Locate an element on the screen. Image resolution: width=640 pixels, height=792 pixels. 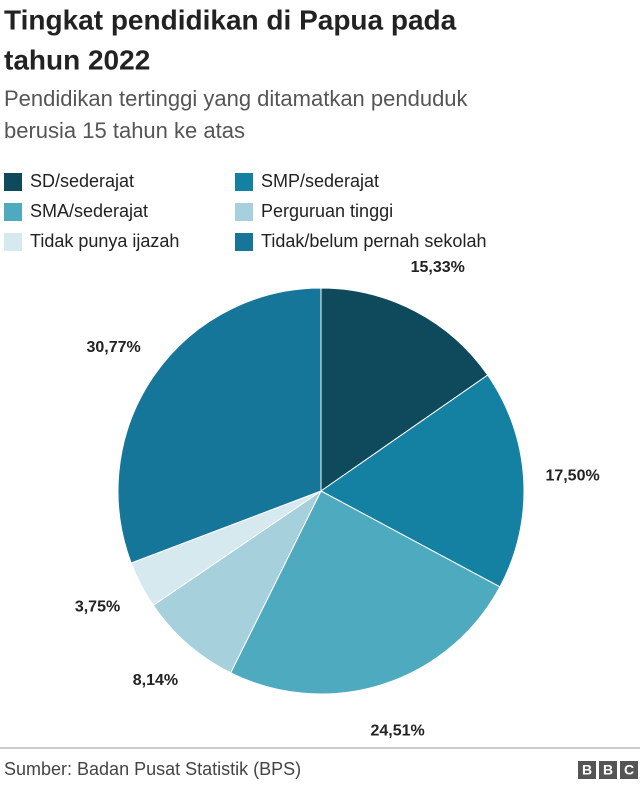
legend-label: Tidak punya ijazah is located at coordinates (104, 241).